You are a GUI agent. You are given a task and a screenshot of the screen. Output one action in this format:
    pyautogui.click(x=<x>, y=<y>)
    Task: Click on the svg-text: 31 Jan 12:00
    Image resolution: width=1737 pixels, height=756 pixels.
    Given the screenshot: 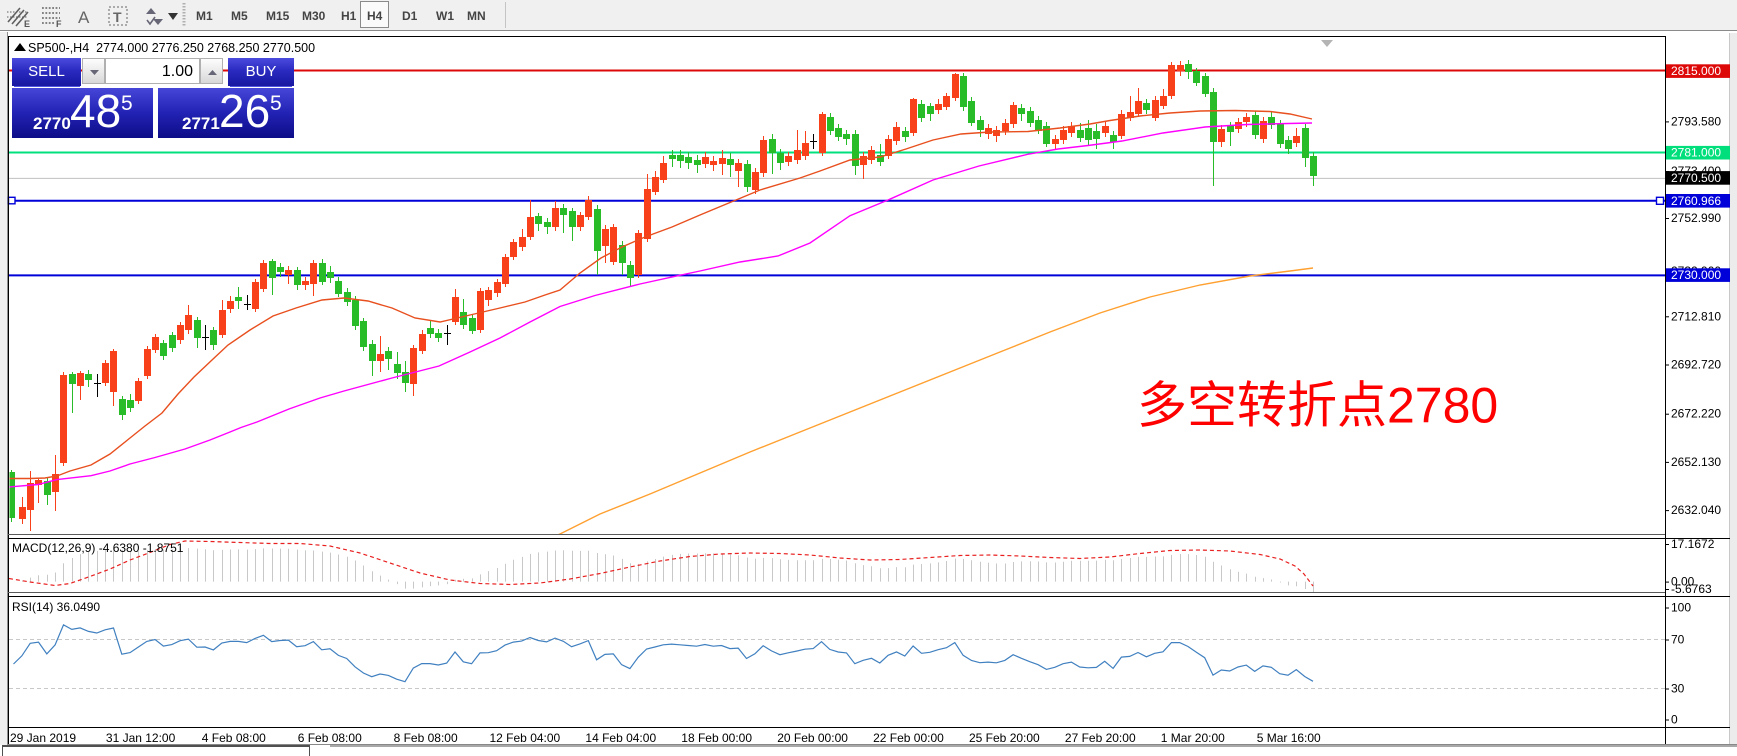 What is the action you would take?
    pyautogui.click(x=141, y=738)
    